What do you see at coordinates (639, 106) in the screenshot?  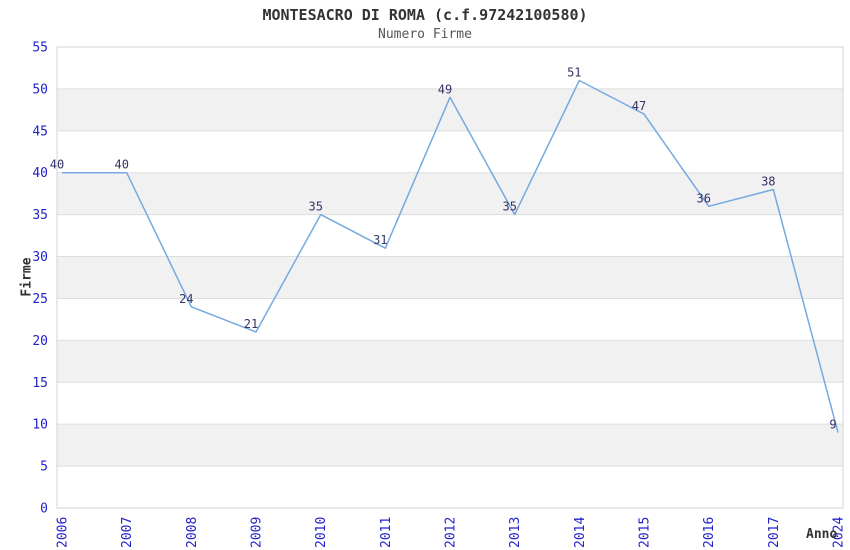 I see `data-point-label: 47` at bounding box center [639, 106].